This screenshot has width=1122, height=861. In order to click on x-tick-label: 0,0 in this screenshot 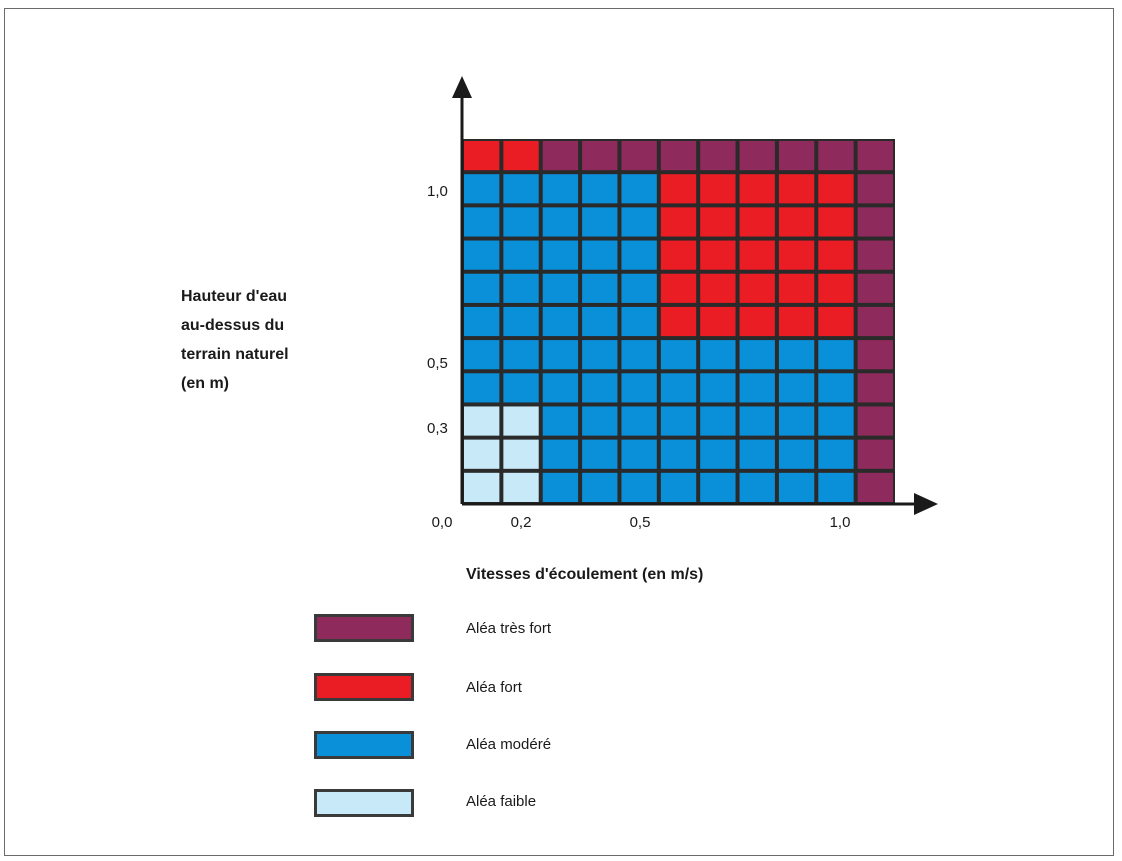, I will do `click(442, 522)`.